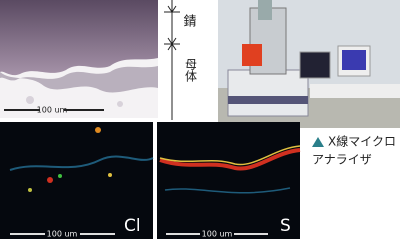 Image resolution: width=400 pixels, height=240 pixels. What do you see at coordinates (285, 226) in the screenshot?
I see `element-label: S` at bounding box center [285, 226].